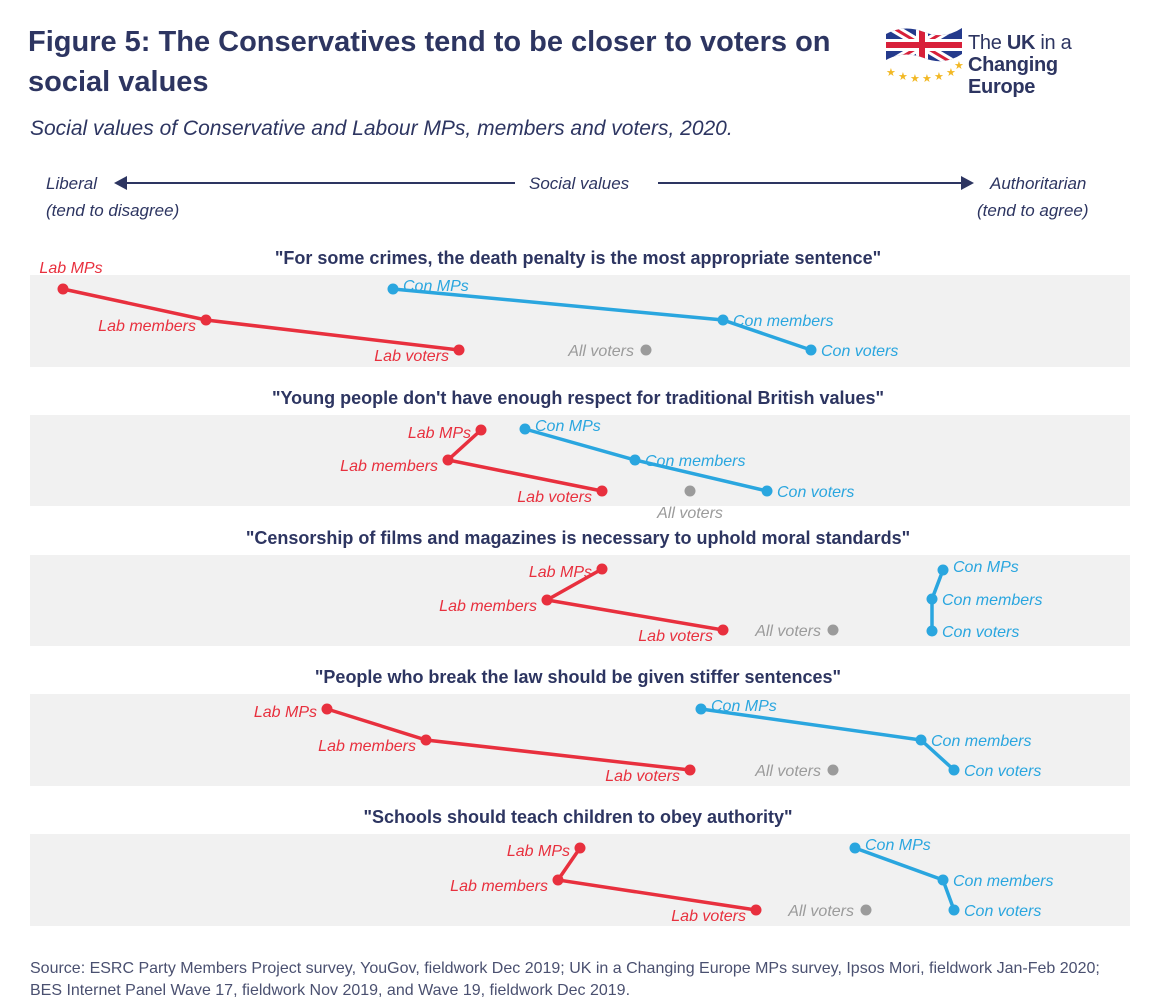 This screenshot has width=1156, height=1008. I want to click on left-arrow-icon, so click(120, 183).